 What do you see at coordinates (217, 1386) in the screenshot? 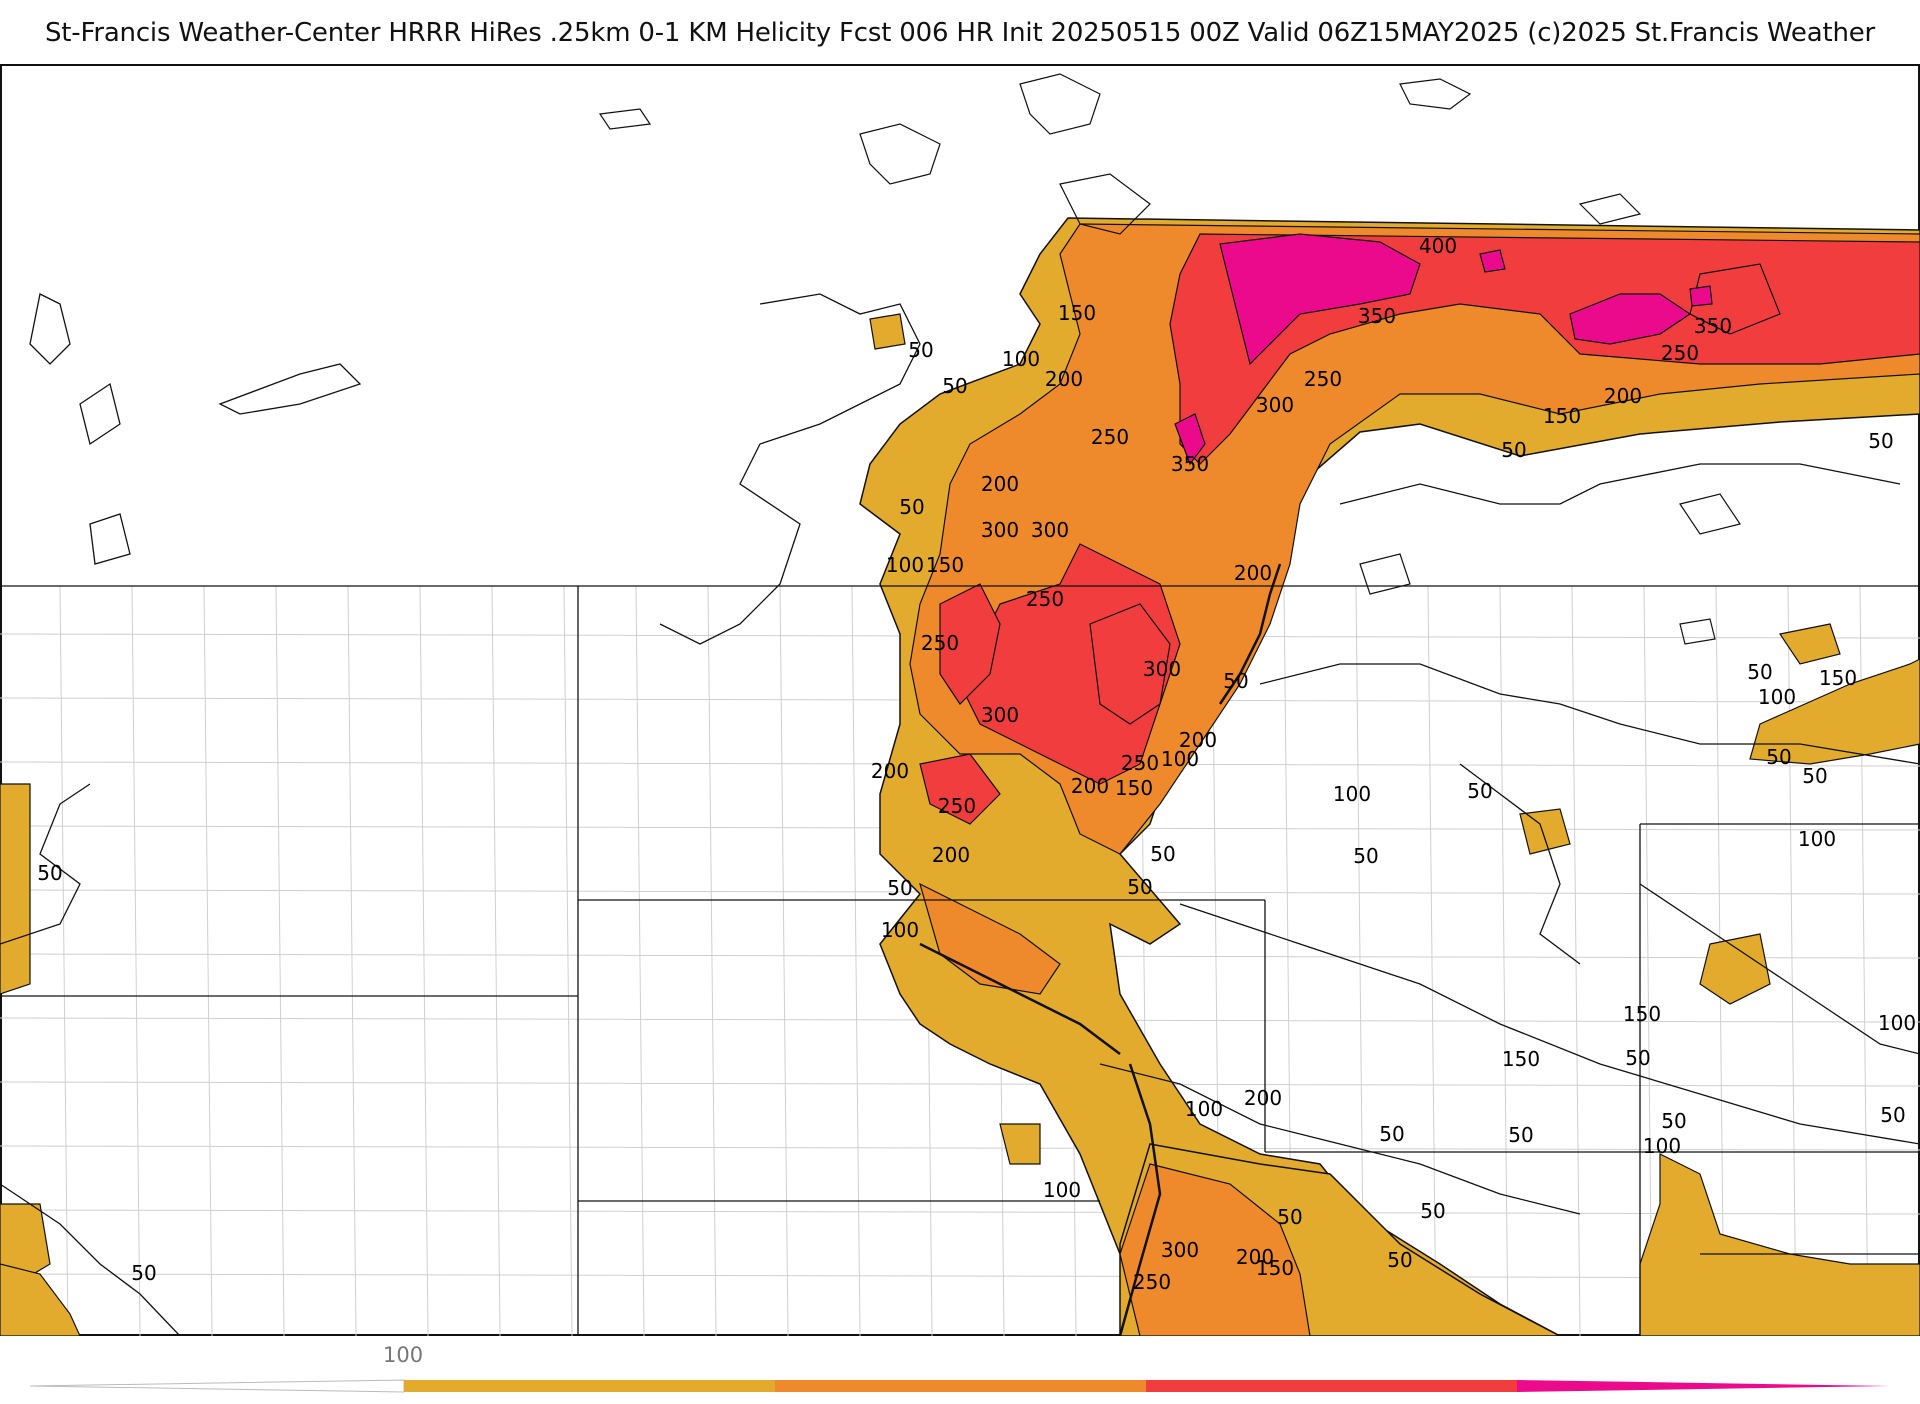
I see `colorbar-low-triangle` at bounding box center [217, 1386].